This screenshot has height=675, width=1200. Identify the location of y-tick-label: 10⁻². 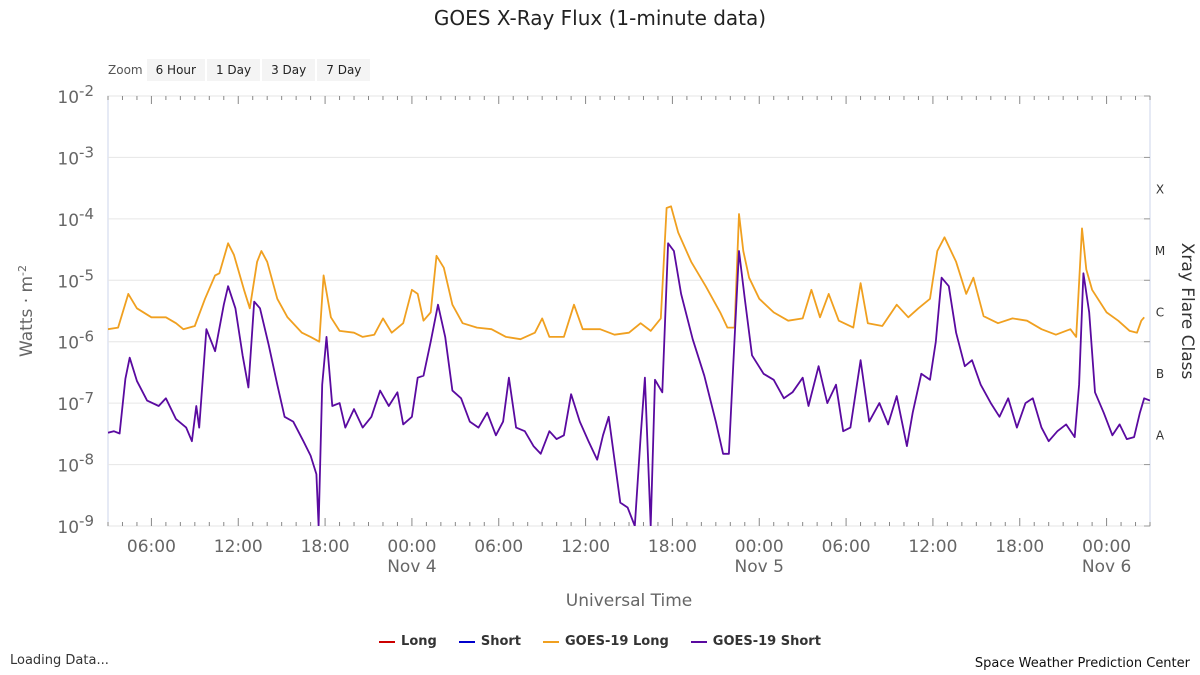
(75, 95).